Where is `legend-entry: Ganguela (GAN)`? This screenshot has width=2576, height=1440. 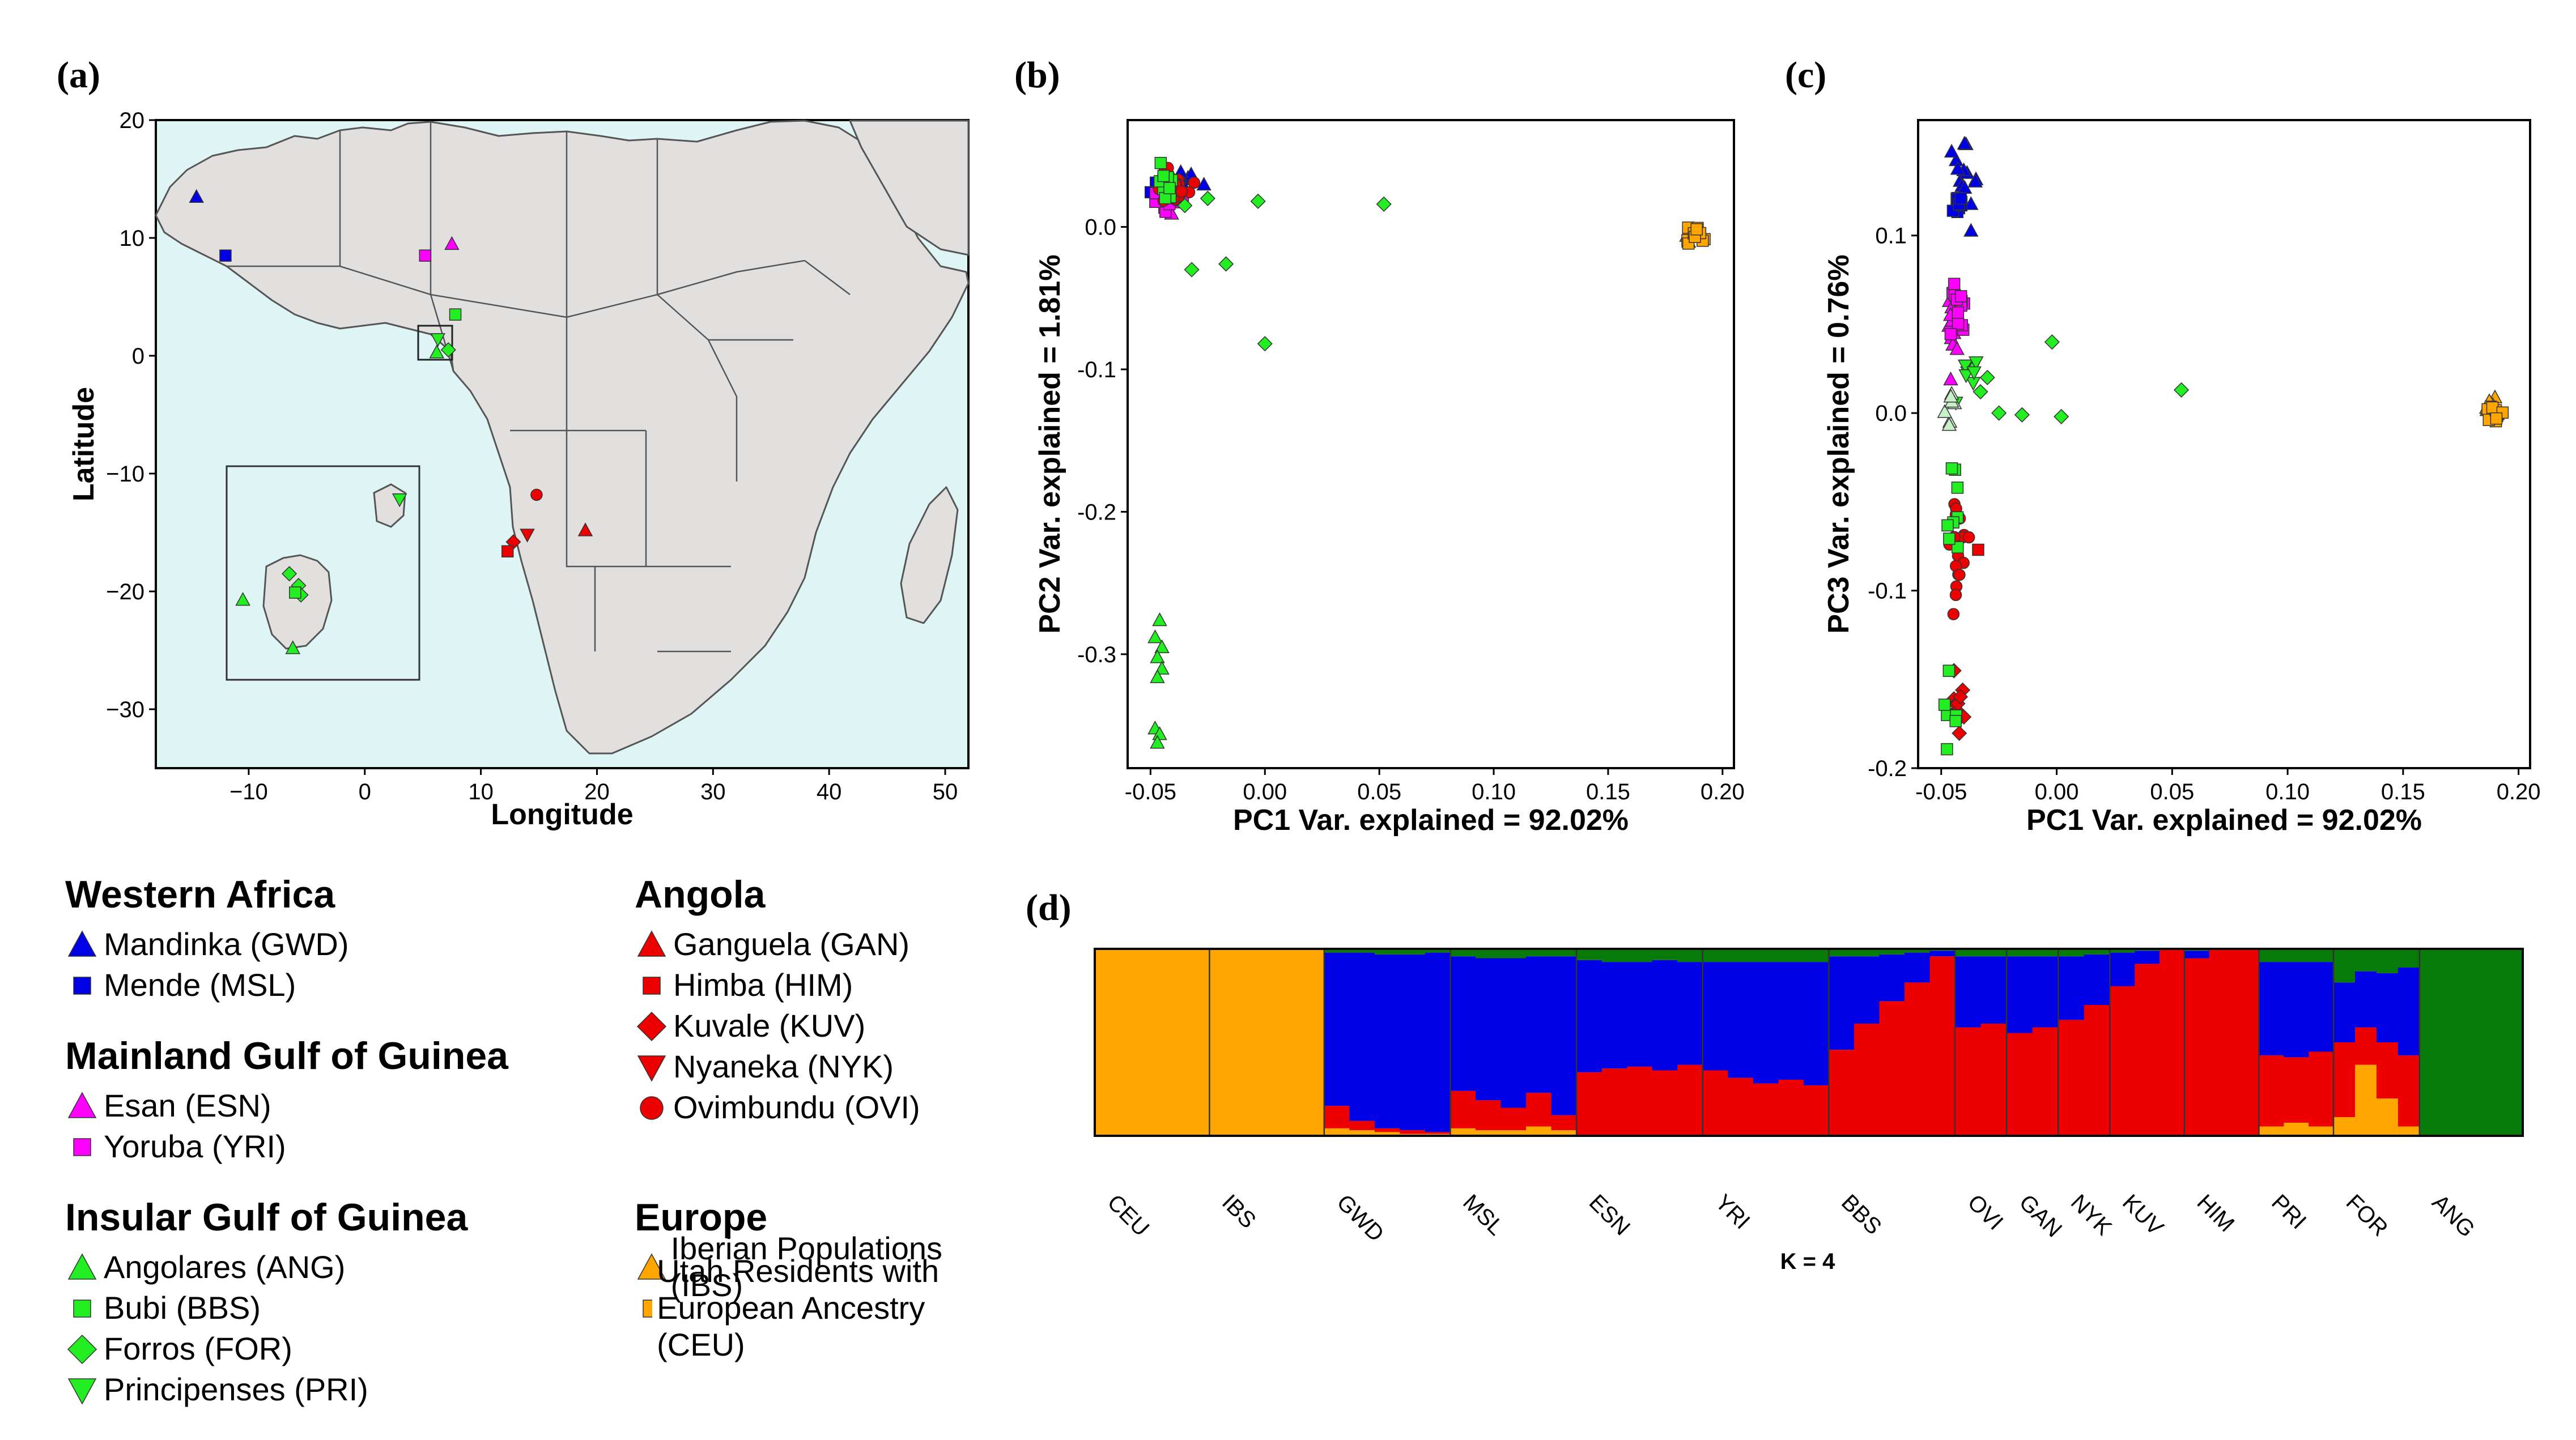
legend-entry: Ganguela (GAN) is located at coordinates (777, 943).